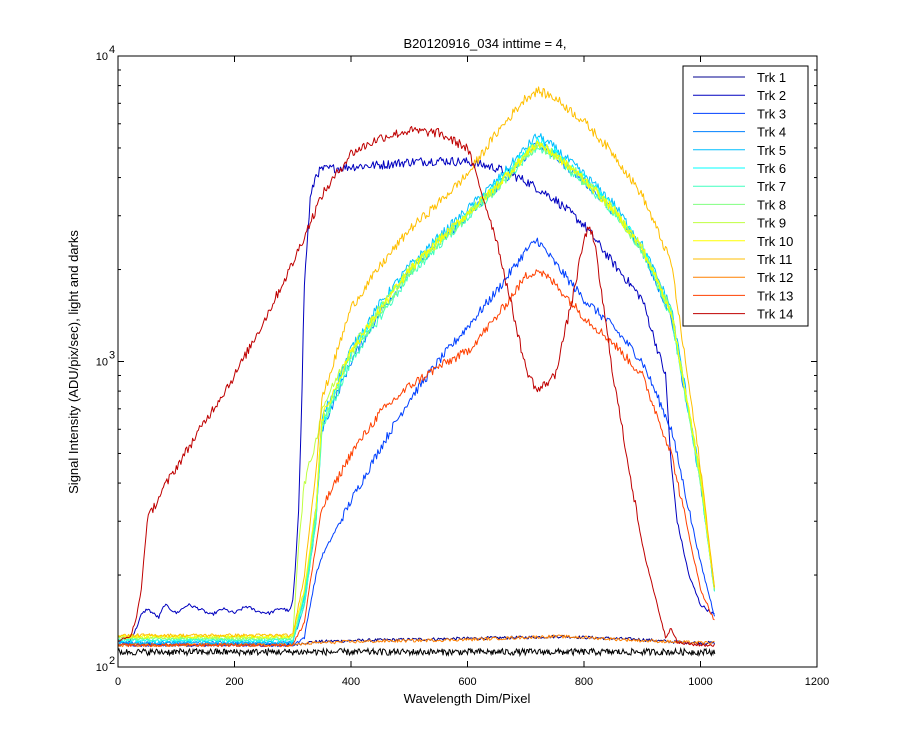 The width and height of the screenshot is (900, 755). What do you see at coordinates (771, 95) in the screenshot?
I see `legend-label: Trk 2` at bounding box center [771, 95].